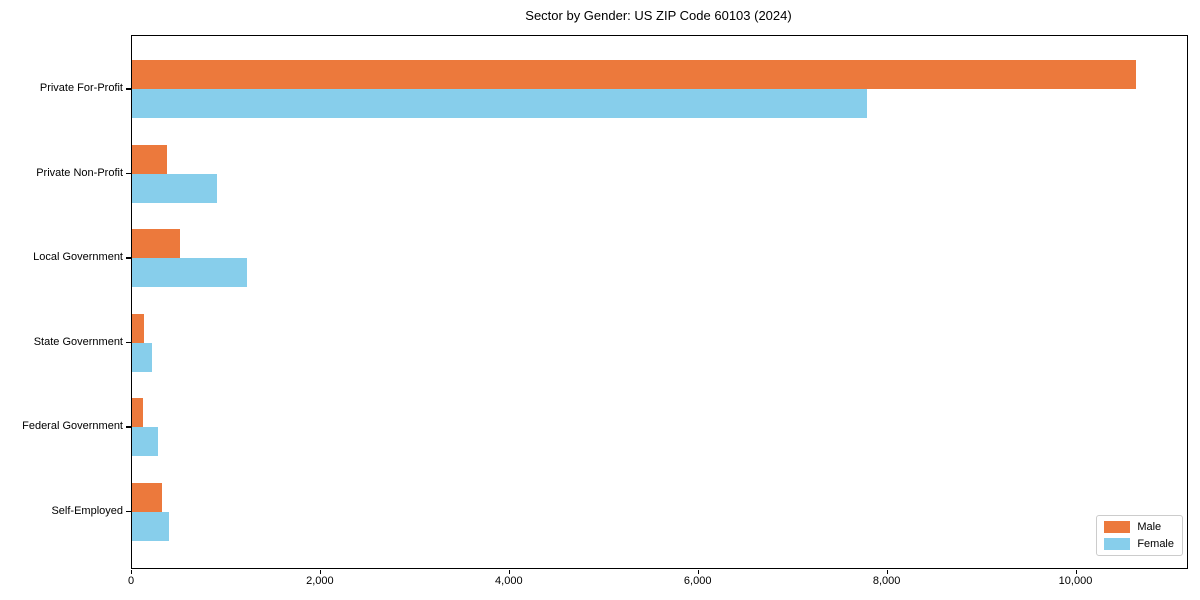 The image size is (1200, 600). I want to click on y-tick-label-5: Self-Employed, so click(87, 510).